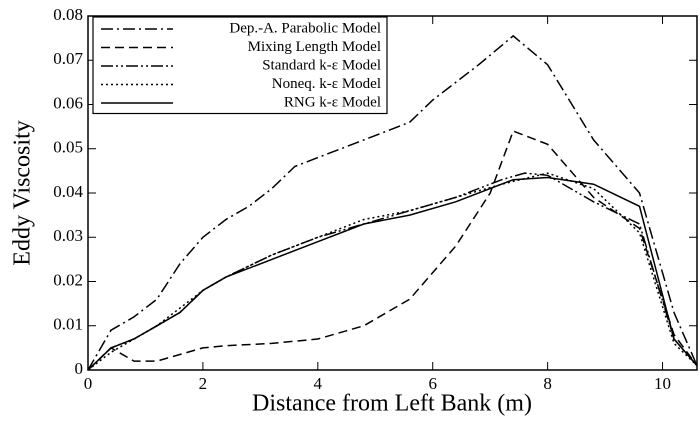 The width and height of the screenshot is (700, 422). Describe the element at coordinates (68, 279) in the screenshot. I see `y-tick-label: 0.02` at that location.